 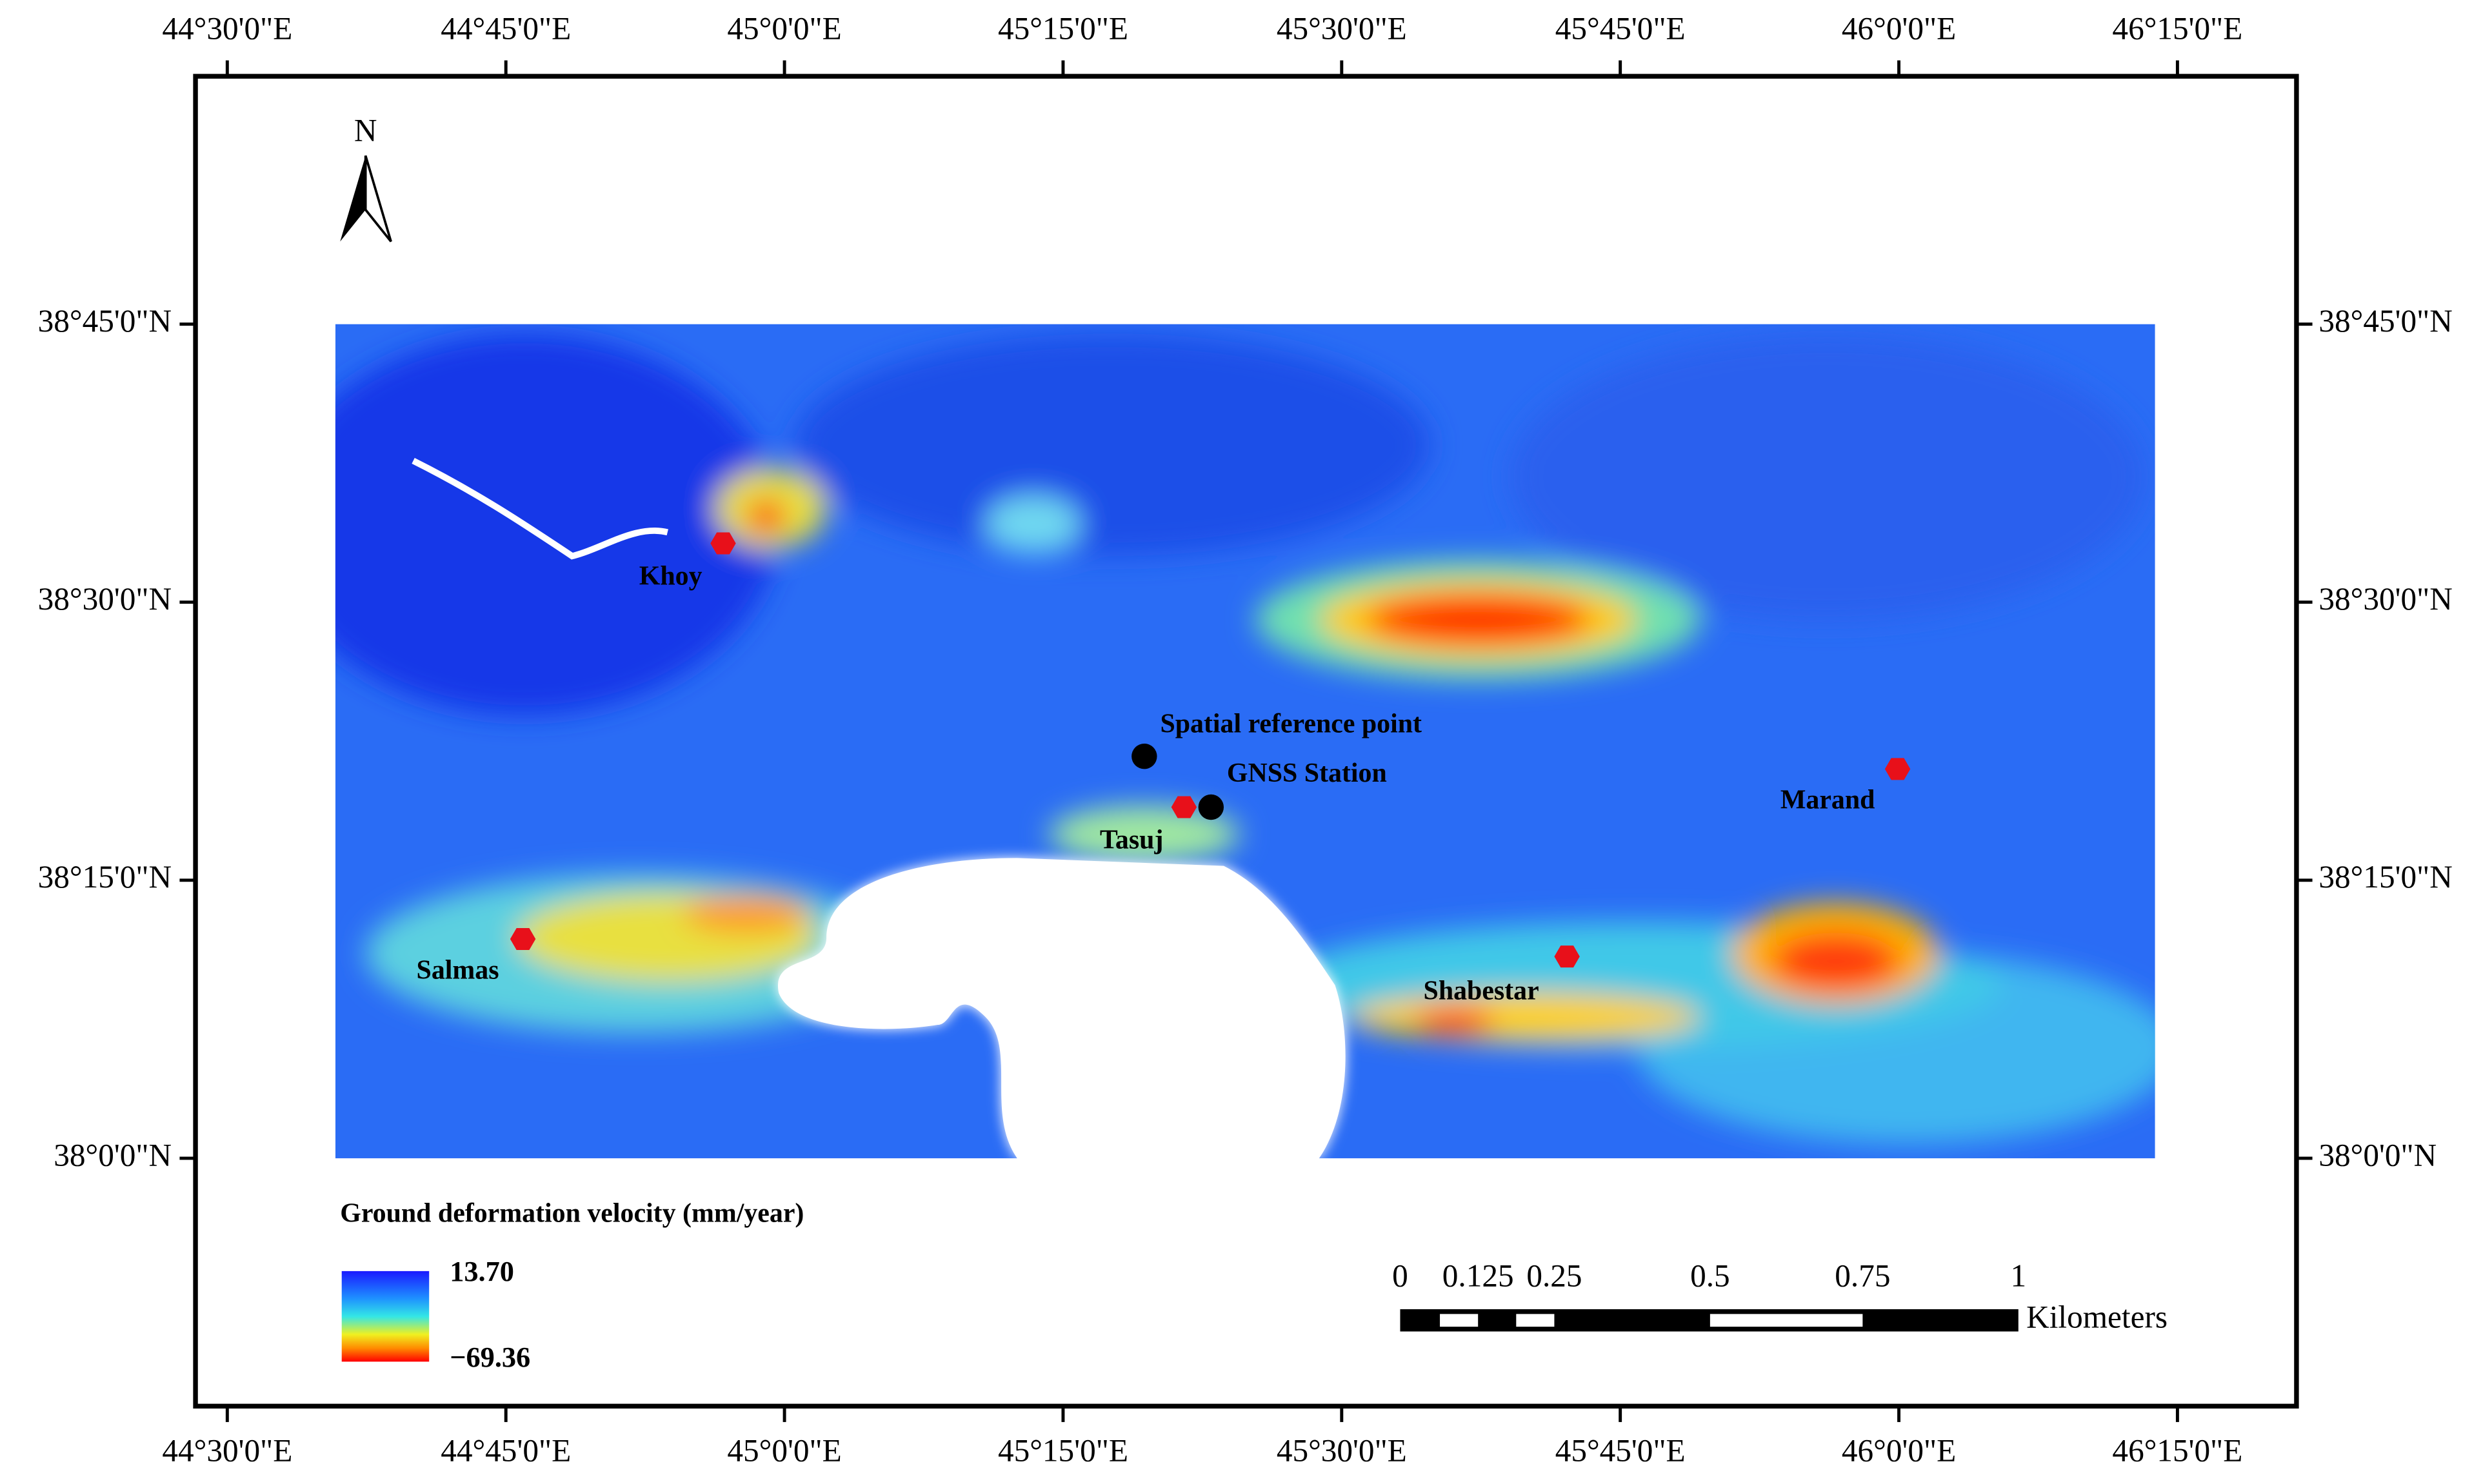 What do you see at coordinates (1481, 990) in the screenshot?
I see `city-label: Shabestar` at bounding box center [1481, 990].